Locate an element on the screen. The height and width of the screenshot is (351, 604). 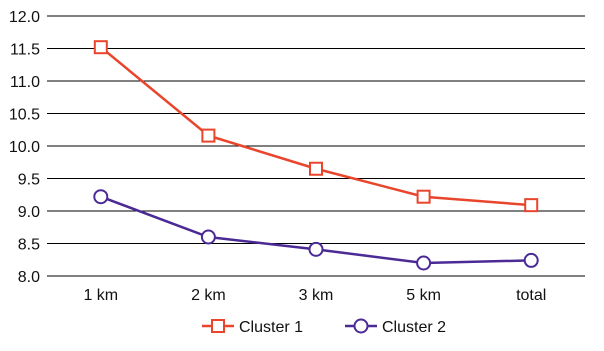
x-tick-label: 3 km is located at coordinates (316, 295).